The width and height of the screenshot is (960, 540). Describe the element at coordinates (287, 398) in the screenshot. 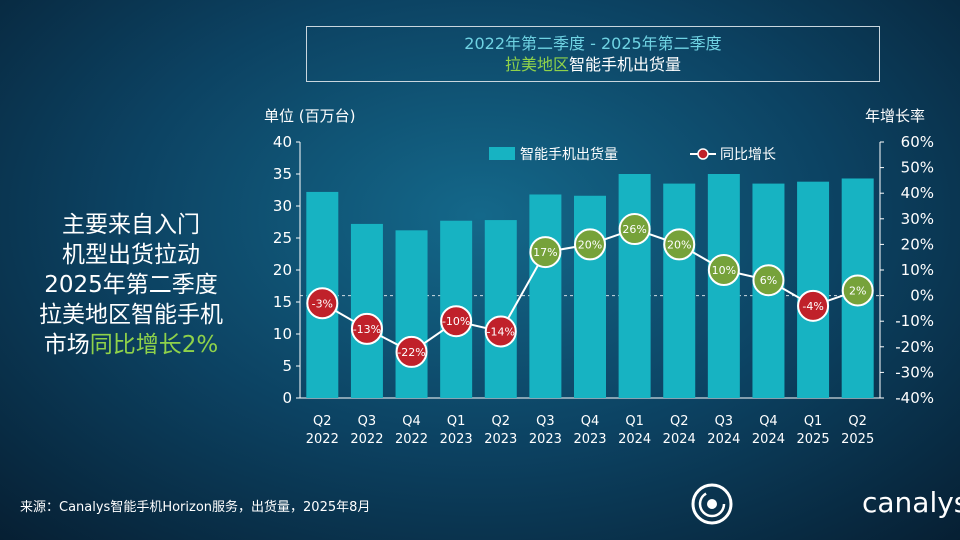

I see `y-left-tick-label: 0` at that location.